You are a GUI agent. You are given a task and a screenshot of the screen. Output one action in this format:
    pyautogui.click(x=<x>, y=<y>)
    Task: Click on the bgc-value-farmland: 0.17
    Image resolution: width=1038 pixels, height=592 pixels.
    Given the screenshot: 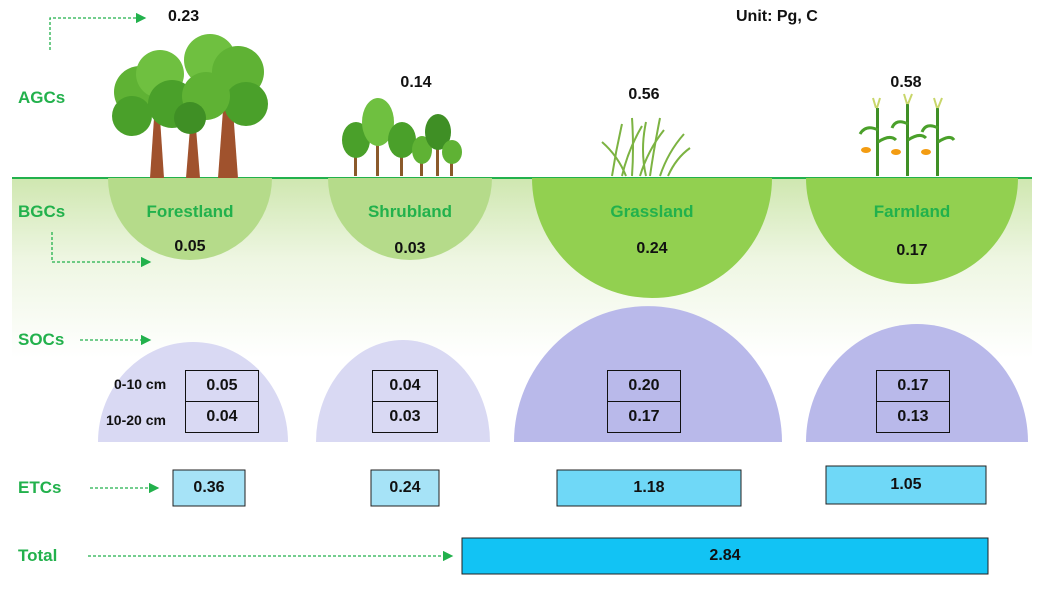 What is the action you would take?
    pyautogui.click(x=912, y=250)
    